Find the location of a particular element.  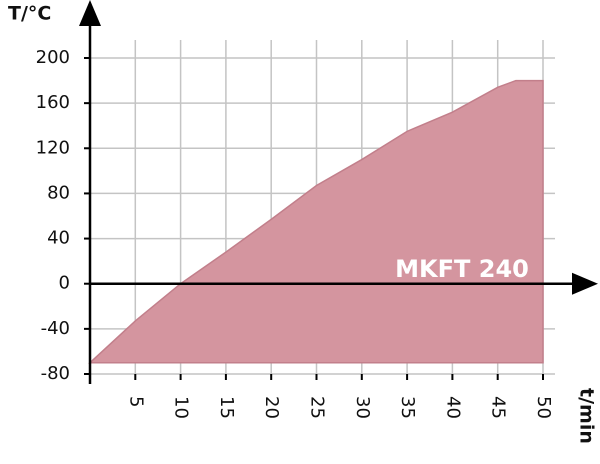

x-tick-label: 20 is located at coordinates (271, 407).